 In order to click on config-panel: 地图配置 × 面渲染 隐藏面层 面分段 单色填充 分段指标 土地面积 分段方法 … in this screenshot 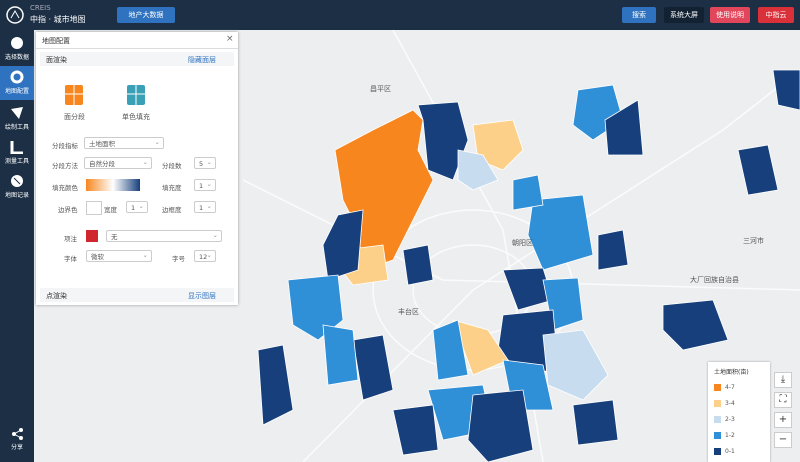, I will do `click(137, 168)`.